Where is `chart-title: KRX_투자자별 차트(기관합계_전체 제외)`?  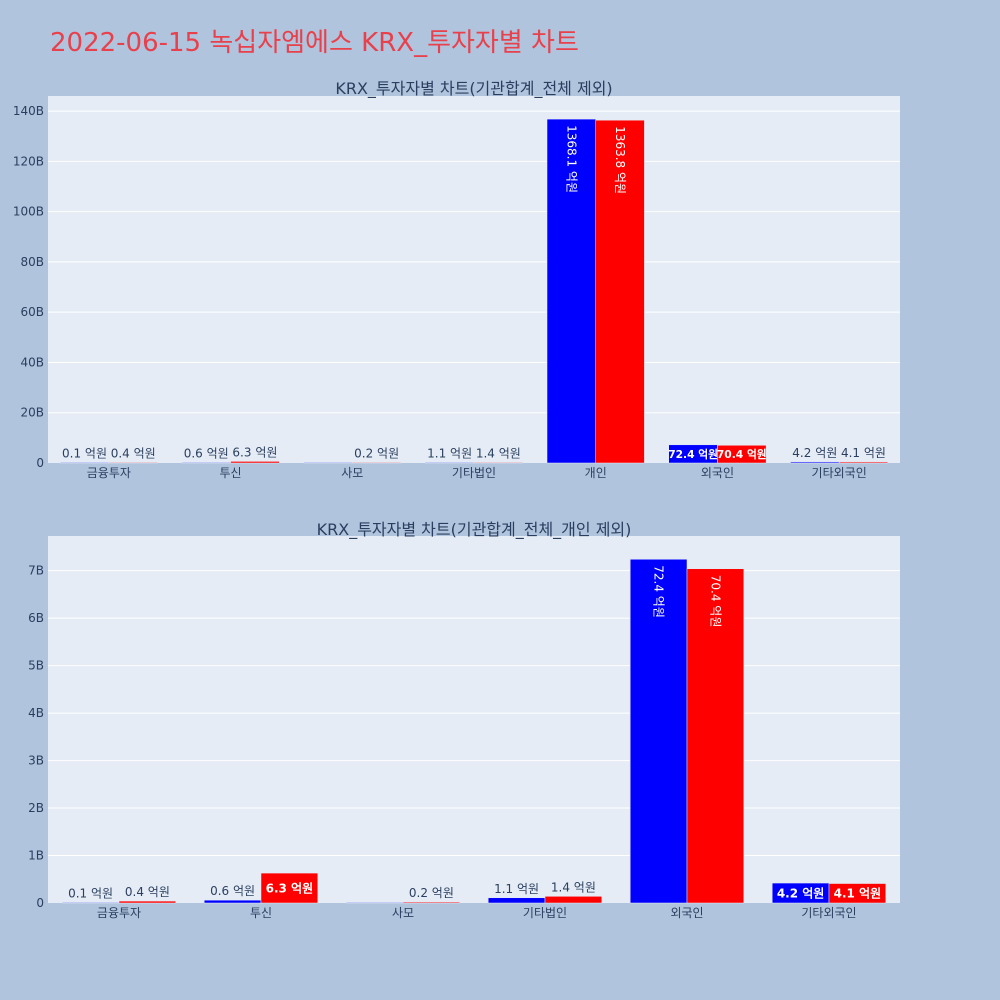
chart-title: KRX_투자자별 차트(기관합계_전체 제외) is located at coordinates (473, 89).